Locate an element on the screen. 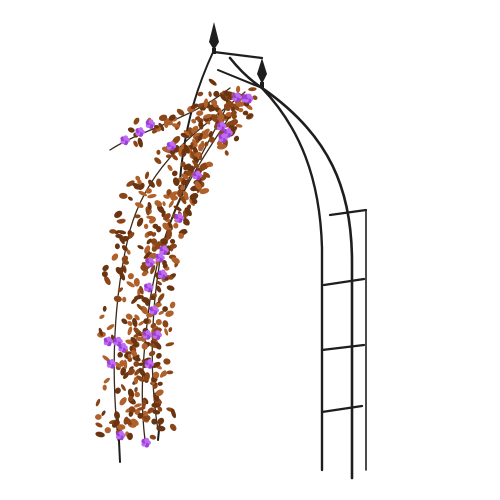  inner-rail is located at coordinates (292, 279).